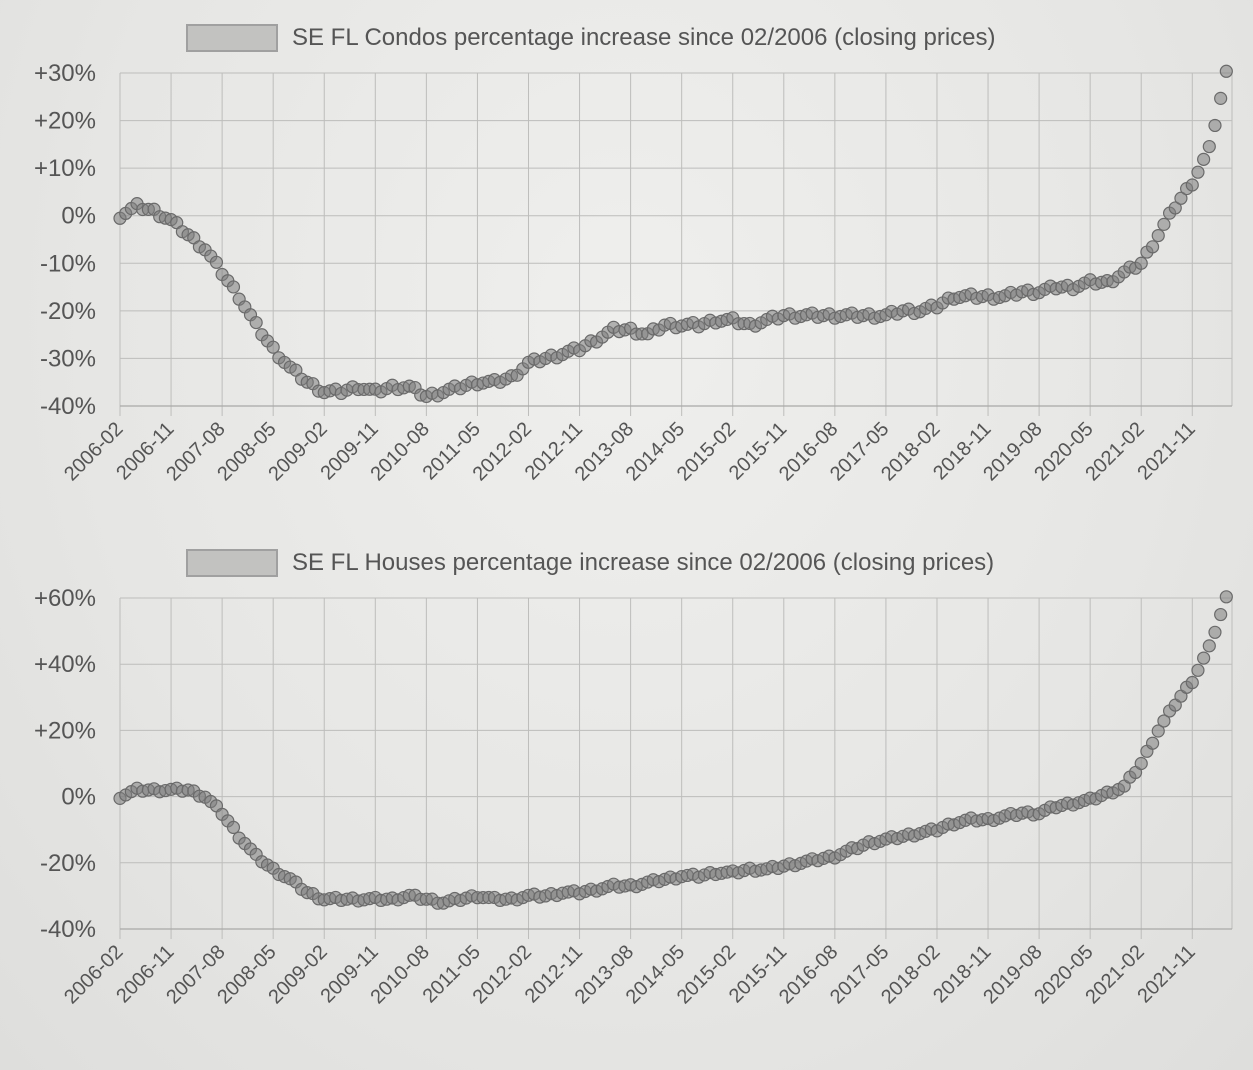  I want to click on y-tick-label: +60%, so click(65, 598).